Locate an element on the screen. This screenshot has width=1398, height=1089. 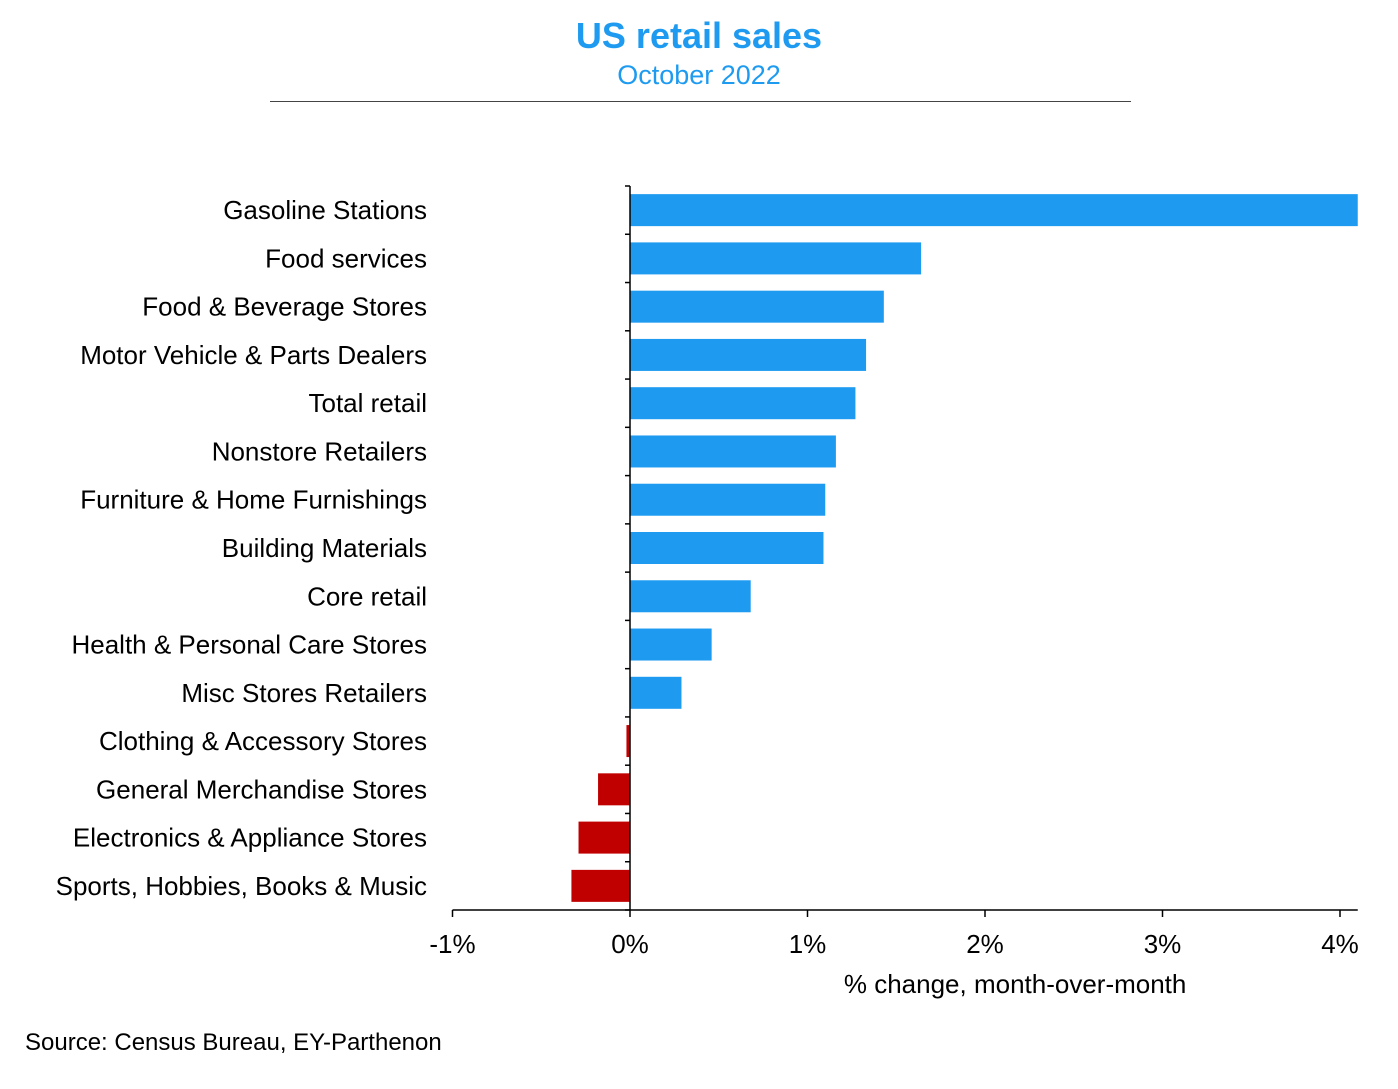
category-label: Clothing & Accessory Stores is located at coordinates (263, 741).